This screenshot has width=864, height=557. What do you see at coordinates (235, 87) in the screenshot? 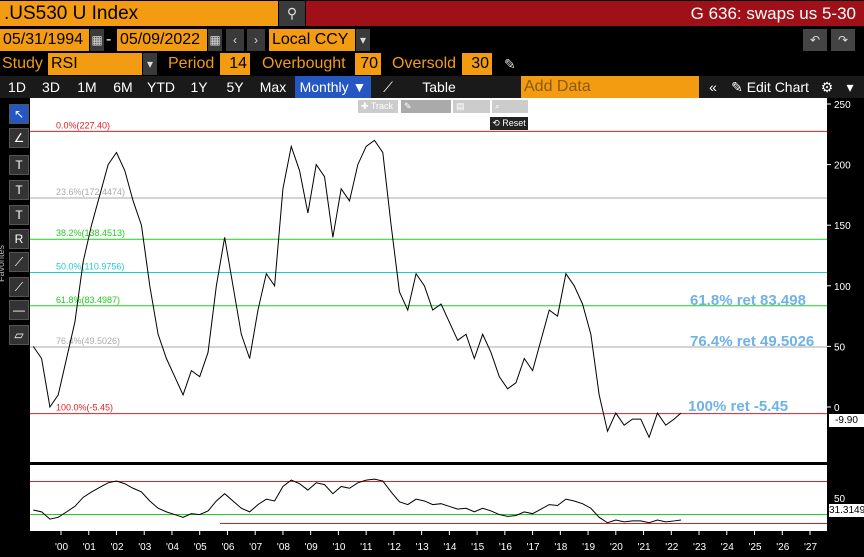
I see `range-5y: 5Y` at bounding box center [235, 87].